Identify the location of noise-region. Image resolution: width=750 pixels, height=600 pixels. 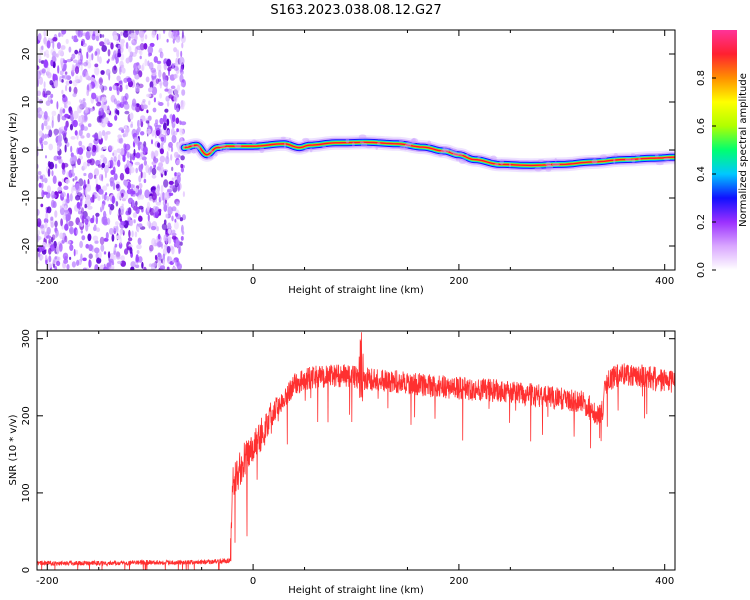
(112, 150).